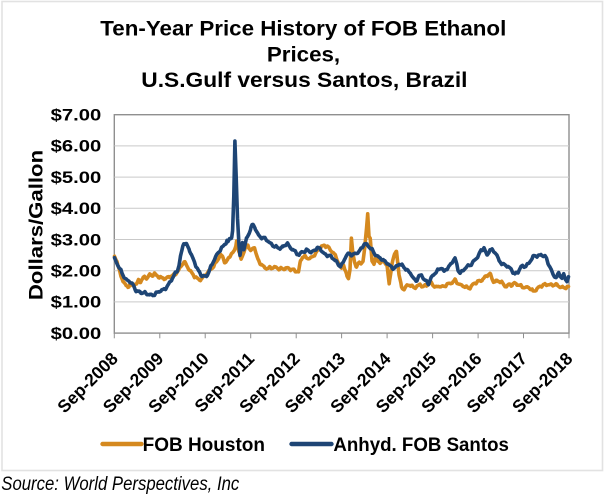  What do you see at coordinates (76, 146) in the screenshot?
I see `svg-text: $6.00` at bounding box center [76, 146].